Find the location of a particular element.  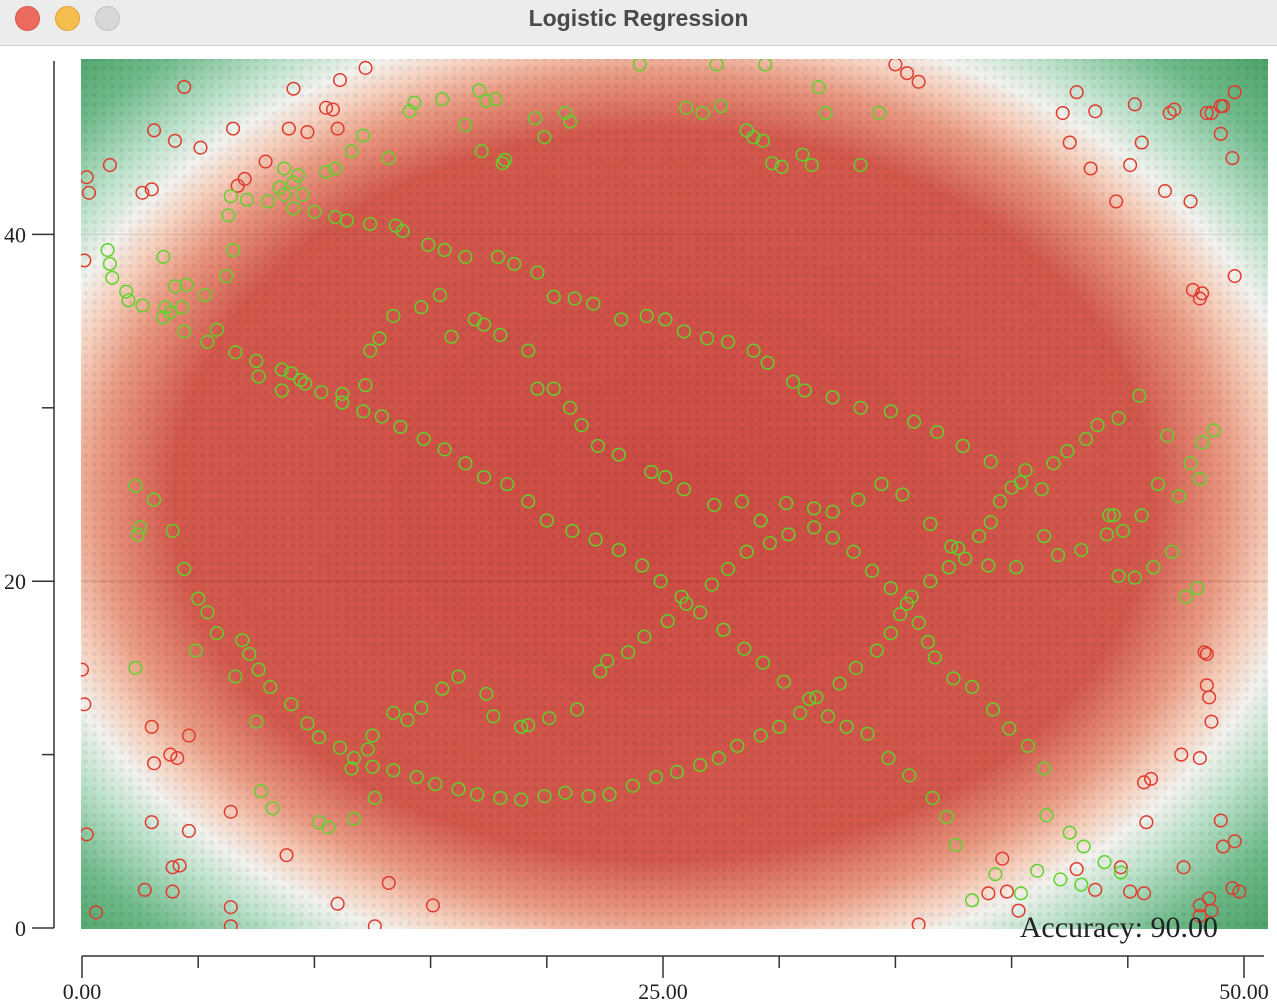

minimize-button is located at coordinates (67, 18).